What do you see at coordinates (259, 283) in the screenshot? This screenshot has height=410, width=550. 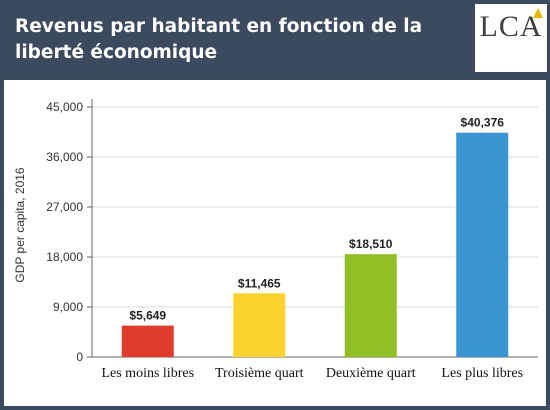 I see `data-label: $11,465` at bounding box center [259, 283].